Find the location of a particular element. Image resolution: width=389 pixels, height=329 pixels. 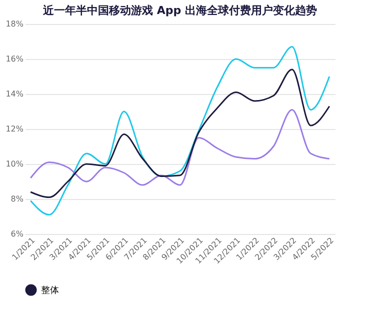

y-tick-label: 16% is located at coordinates (15, 59).